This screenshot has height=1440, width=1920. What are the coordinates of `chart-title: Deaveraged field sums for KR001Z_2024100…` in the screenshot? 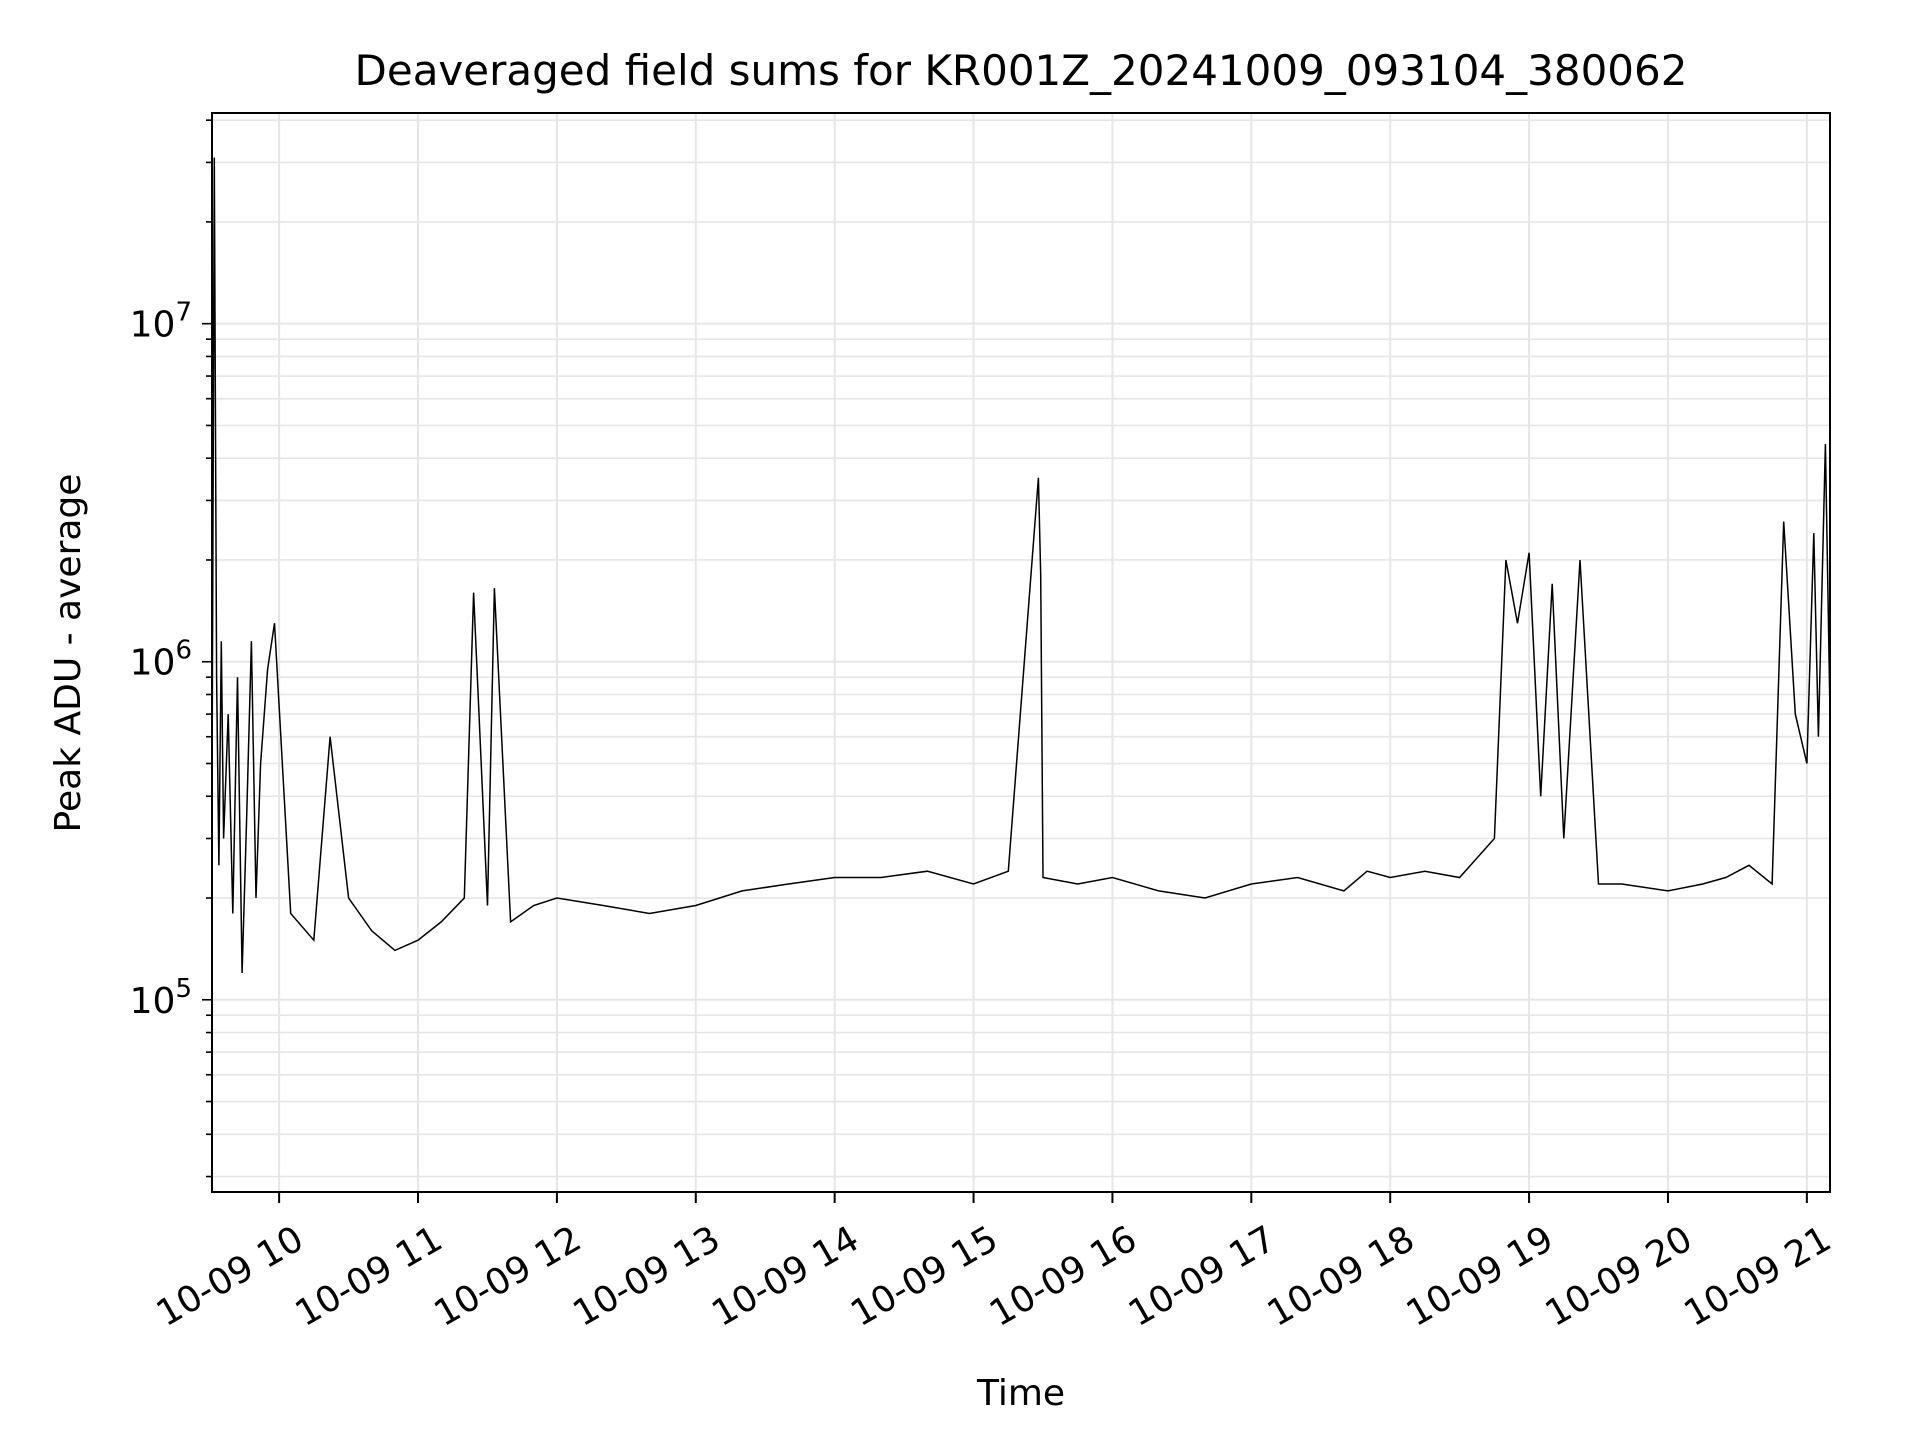 It's located at (1021, 70).